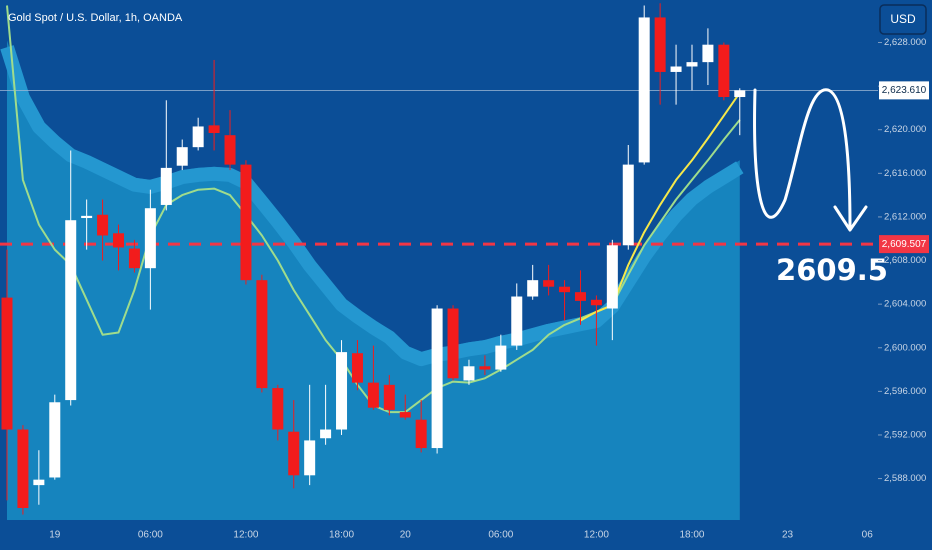  I want to click on y-tick-label: 2,616.000, so click(905, 173).